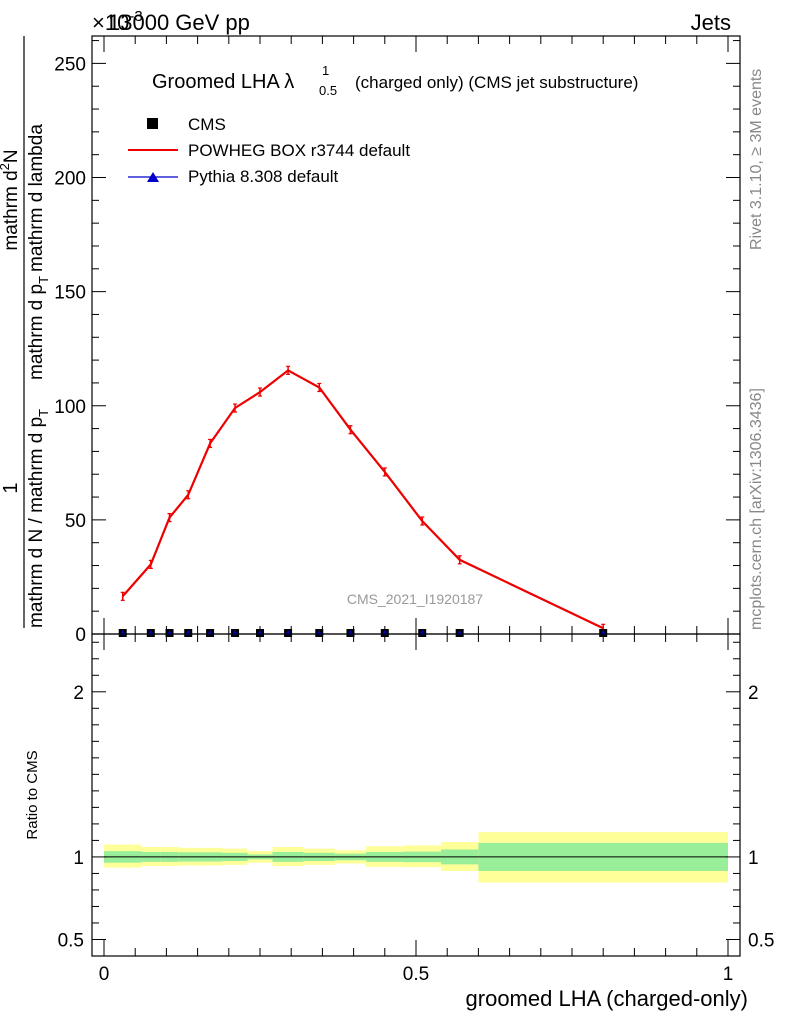  Describe the element at coordinates (299, 150) in the screenshot. I see `legend-powheg-label: POWHEG BOX r3744 default` at that location.